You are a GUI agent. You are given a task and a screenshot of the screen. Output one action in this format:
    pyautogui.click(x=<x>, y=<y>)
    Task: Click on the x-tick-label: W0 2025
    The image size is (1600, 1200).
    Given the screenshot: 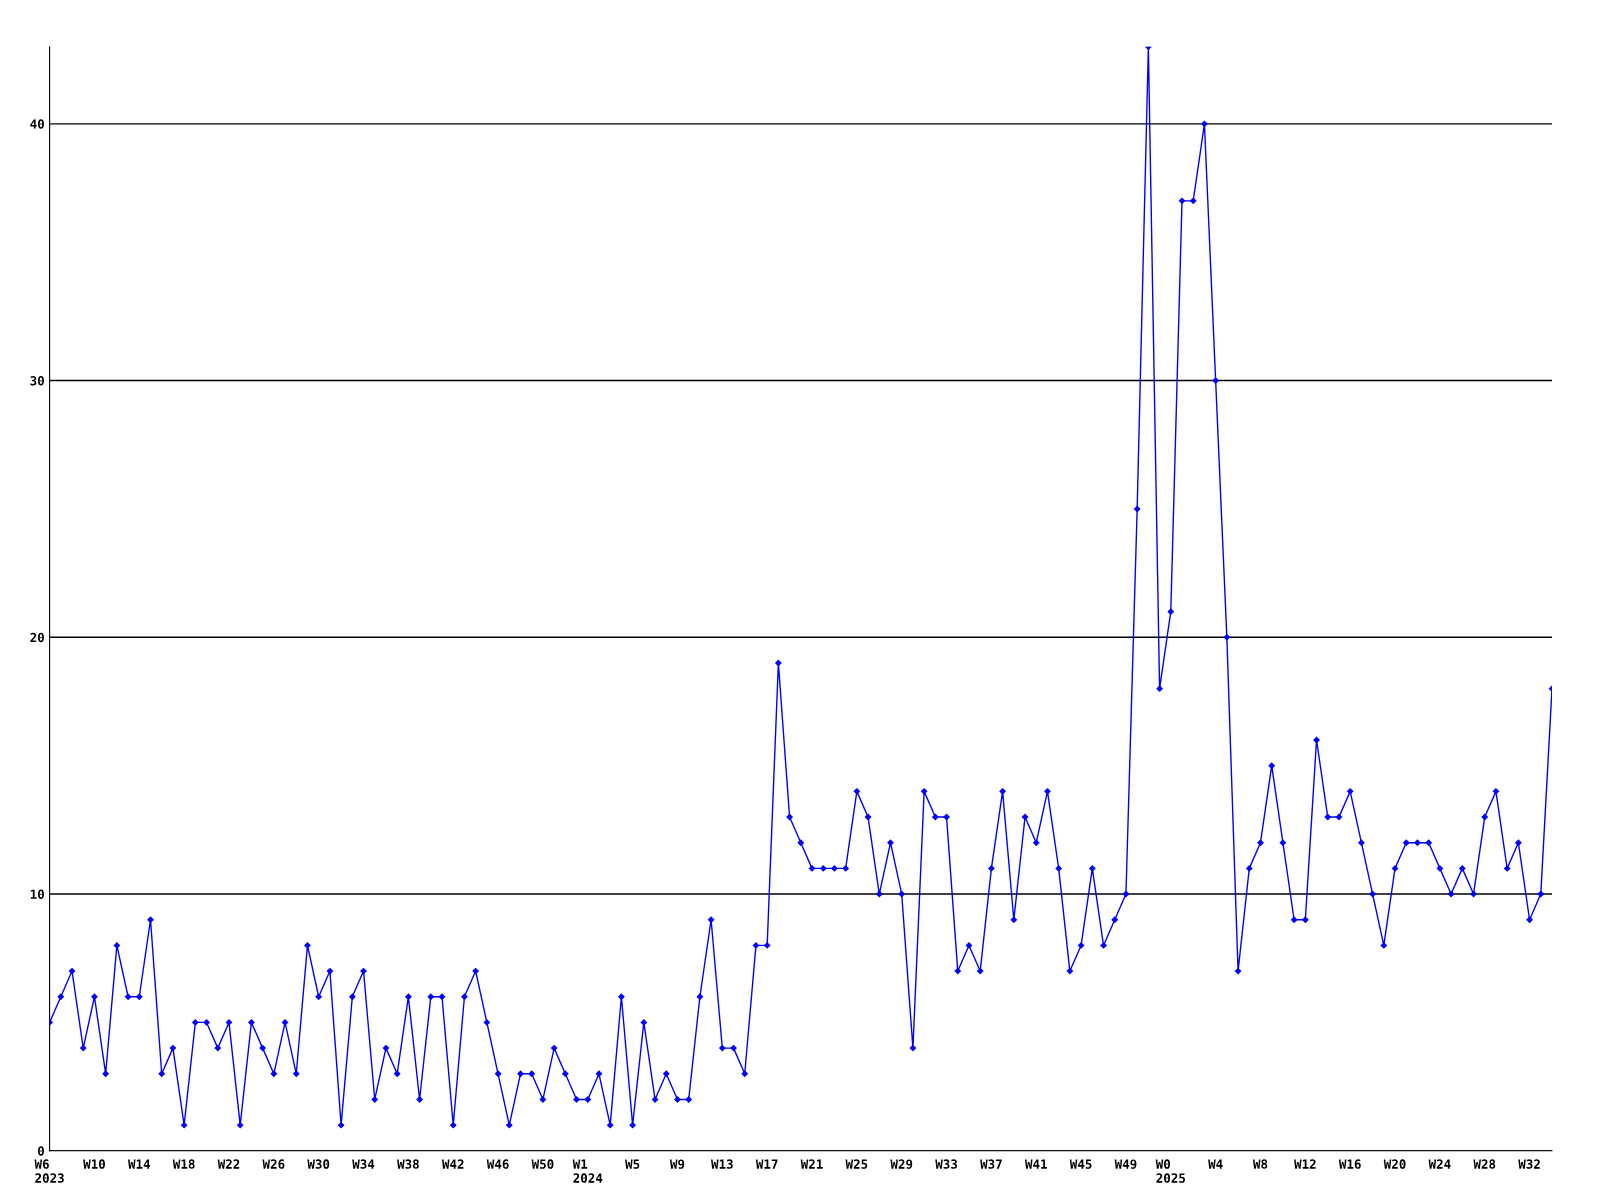 What is the action you would take?
    pyautogui.click(x=1170, y=1171)
    